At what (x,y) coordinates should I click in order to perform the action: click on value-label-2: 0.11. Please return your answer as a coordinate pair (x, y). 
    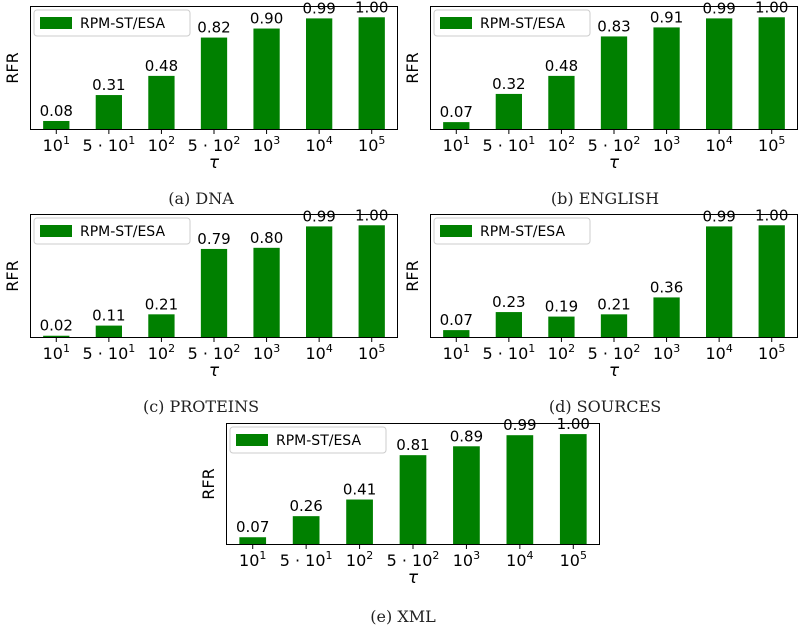
    Looking at the image, I should click on (108, 316).